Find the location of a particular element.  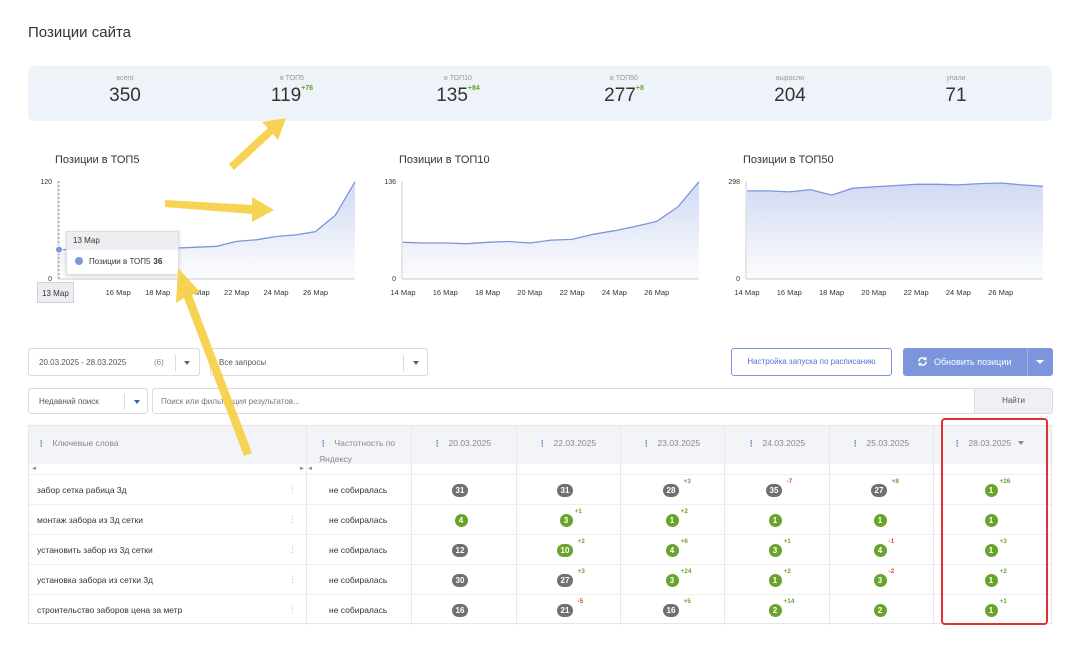

column-header-date: ⋮ 25.03.2025 is located at coordinates (880, 443).